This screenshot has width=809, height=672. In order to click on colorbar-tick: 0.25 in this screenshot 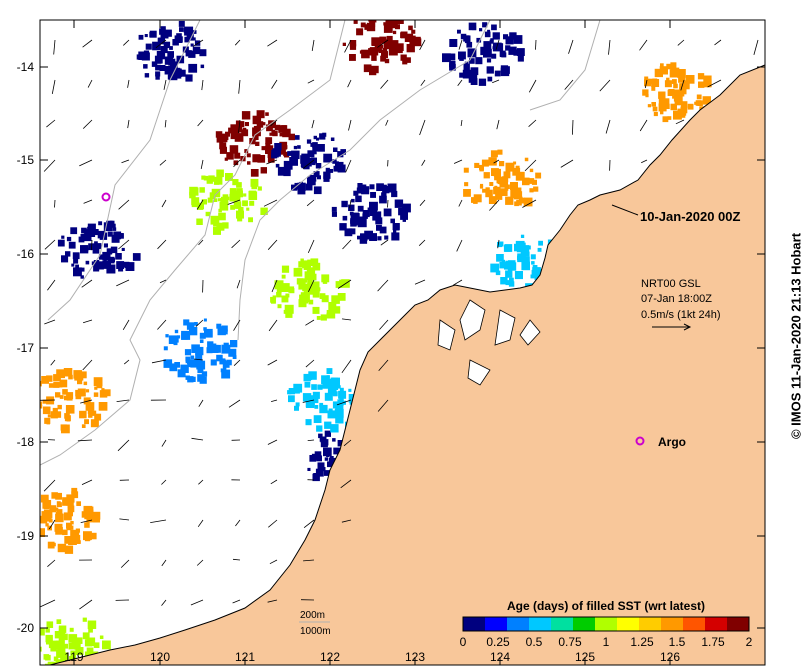, I will do `click(498, 642)`.